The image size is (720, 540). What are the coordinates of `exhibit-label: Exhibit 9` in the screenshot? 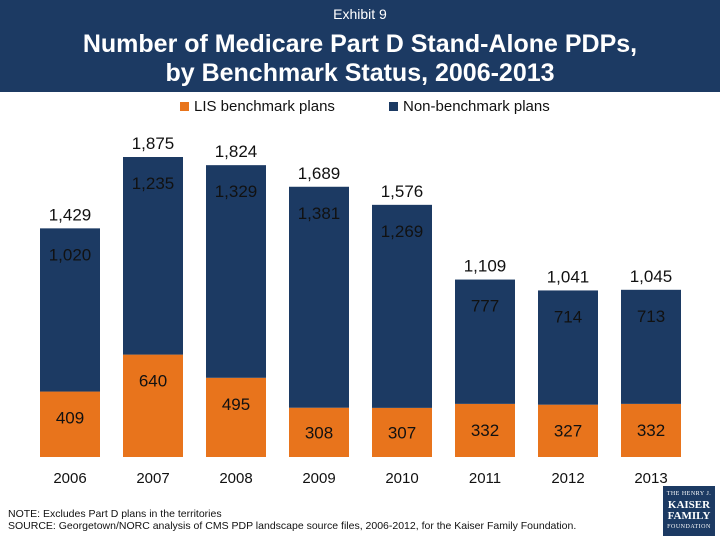 It's located at (360, 14).